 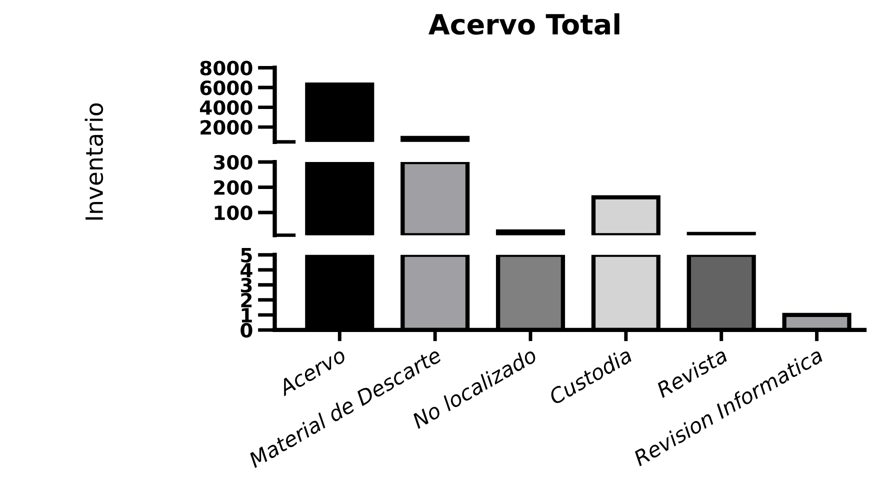 I want to click on y-tick-label: 300, so click(x=233, y=162).